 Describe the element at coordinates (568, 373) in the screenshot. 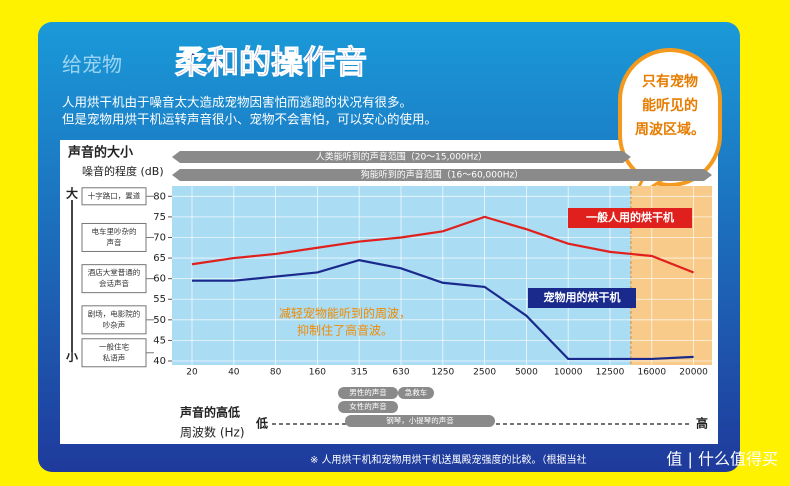

I see `x-tick-label: 10000` at that location.